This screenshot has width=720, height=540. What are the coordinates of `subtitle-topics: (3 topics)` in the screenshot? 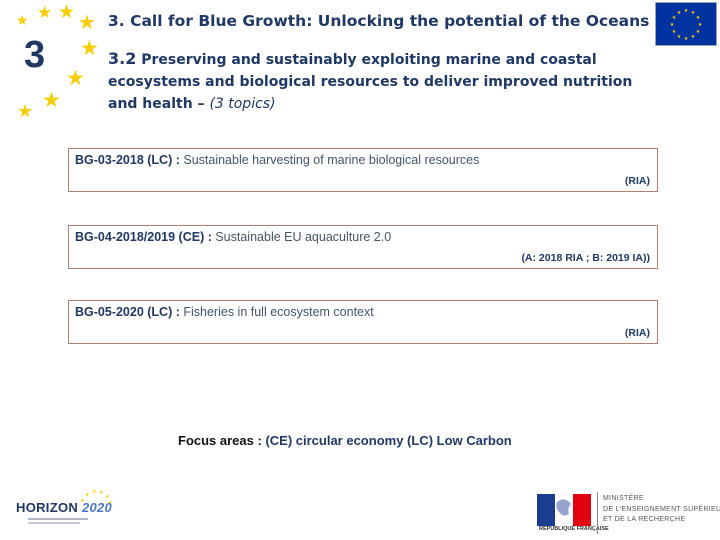 It's located at (242, 104).